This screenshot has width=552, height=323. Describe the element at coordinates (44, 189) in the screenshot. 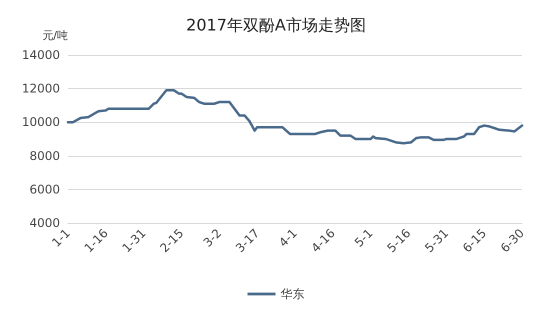

I see `y-tick-label: 6000` at that location.